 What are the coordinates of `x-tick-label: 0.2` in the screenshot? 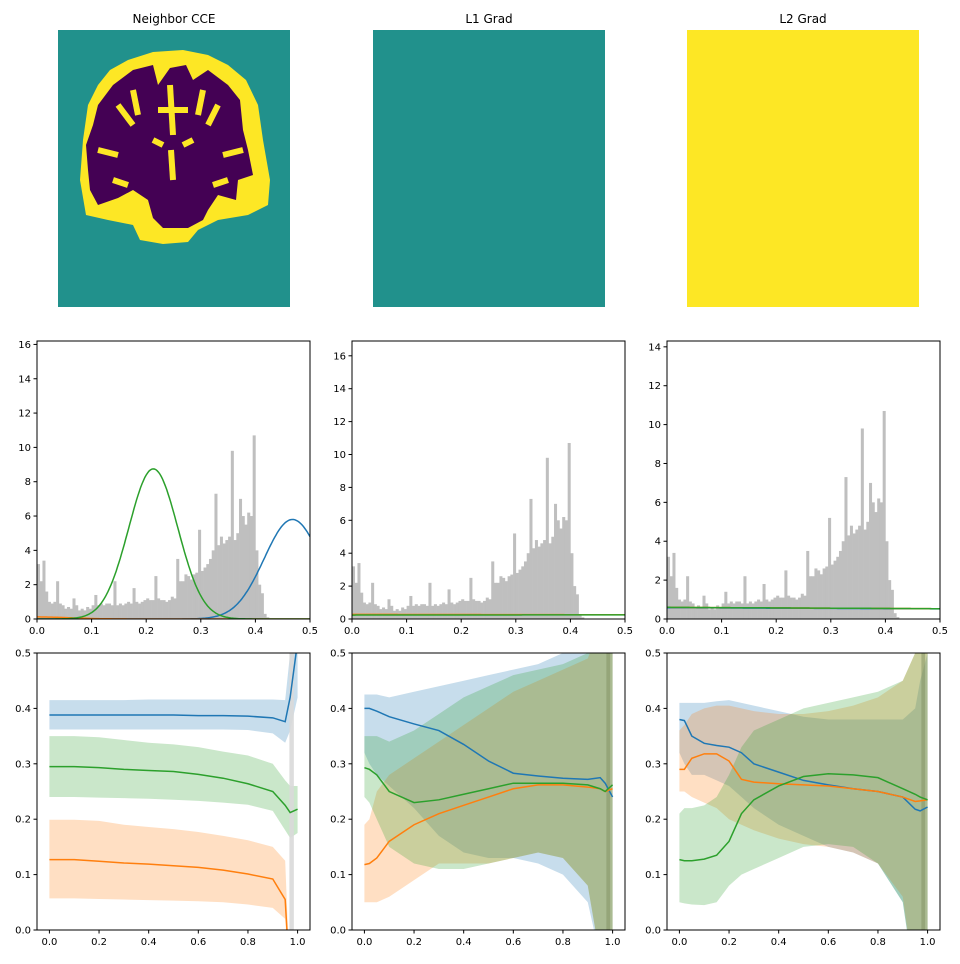 It's located at (729, 942).